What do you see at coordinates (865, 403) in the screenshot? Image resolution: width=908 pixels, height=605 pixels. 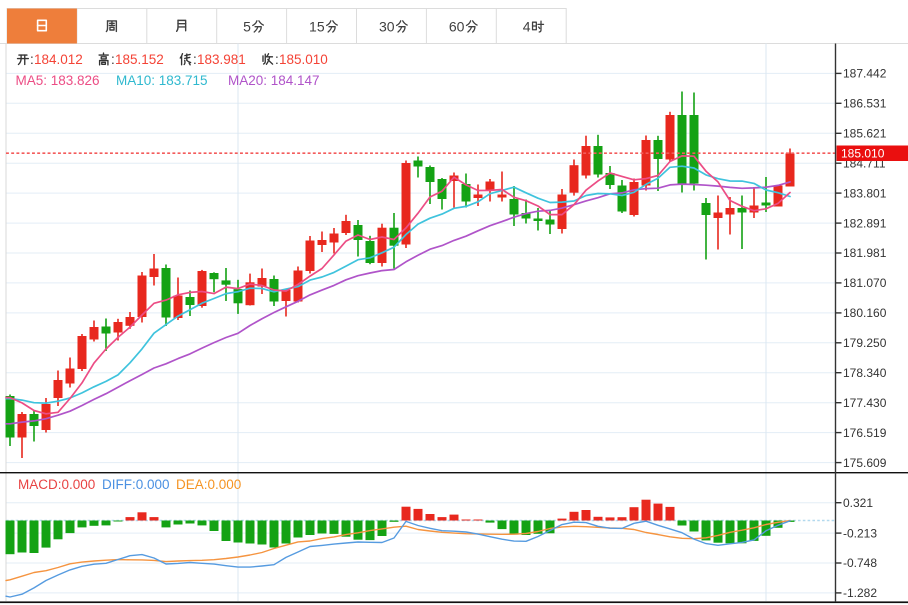 I see `svg-text: 177.430` at bounding box center [865, 403].